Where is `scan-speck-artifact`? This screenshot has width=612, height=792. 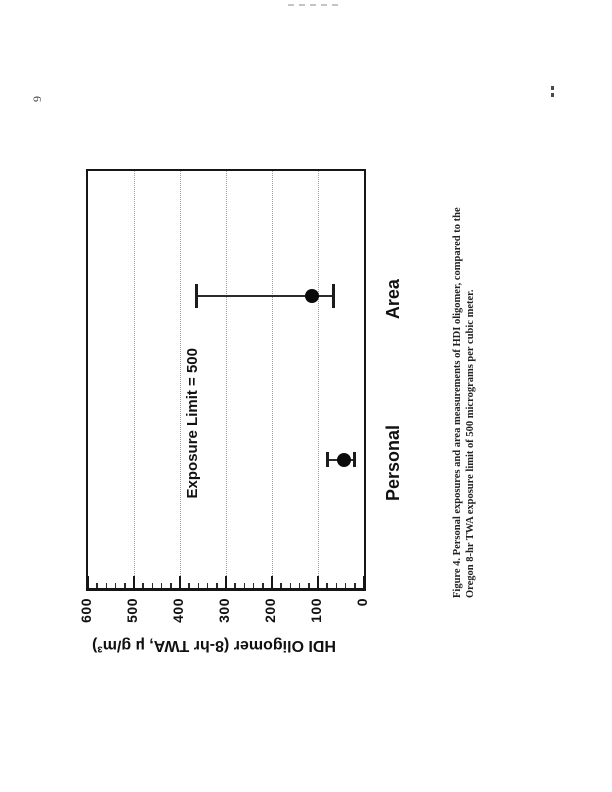
scan-speck-artifact is located at coordinates (552, 93).